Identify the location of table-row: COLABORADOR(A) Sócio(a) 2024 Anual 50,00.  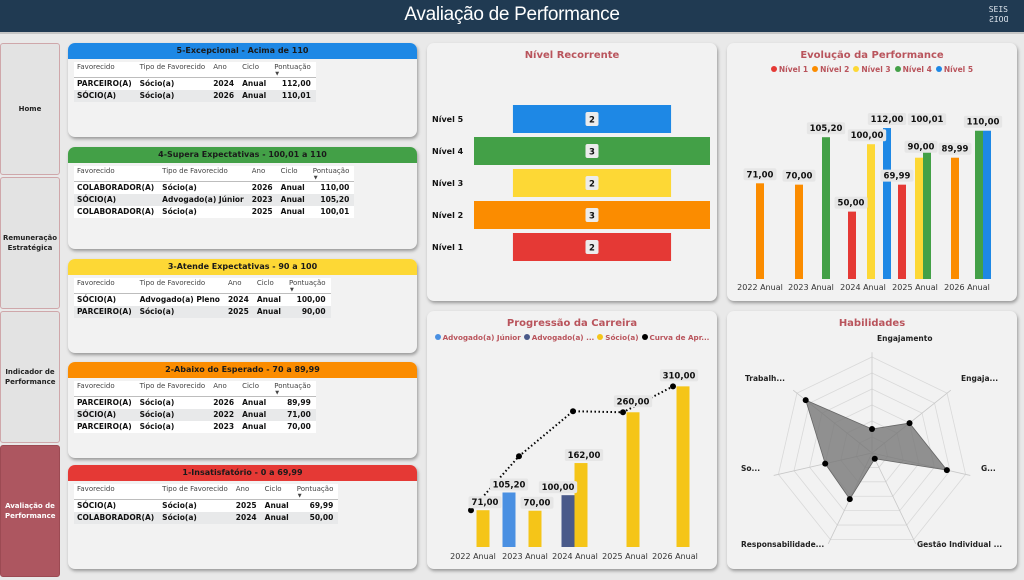
(206, 518).